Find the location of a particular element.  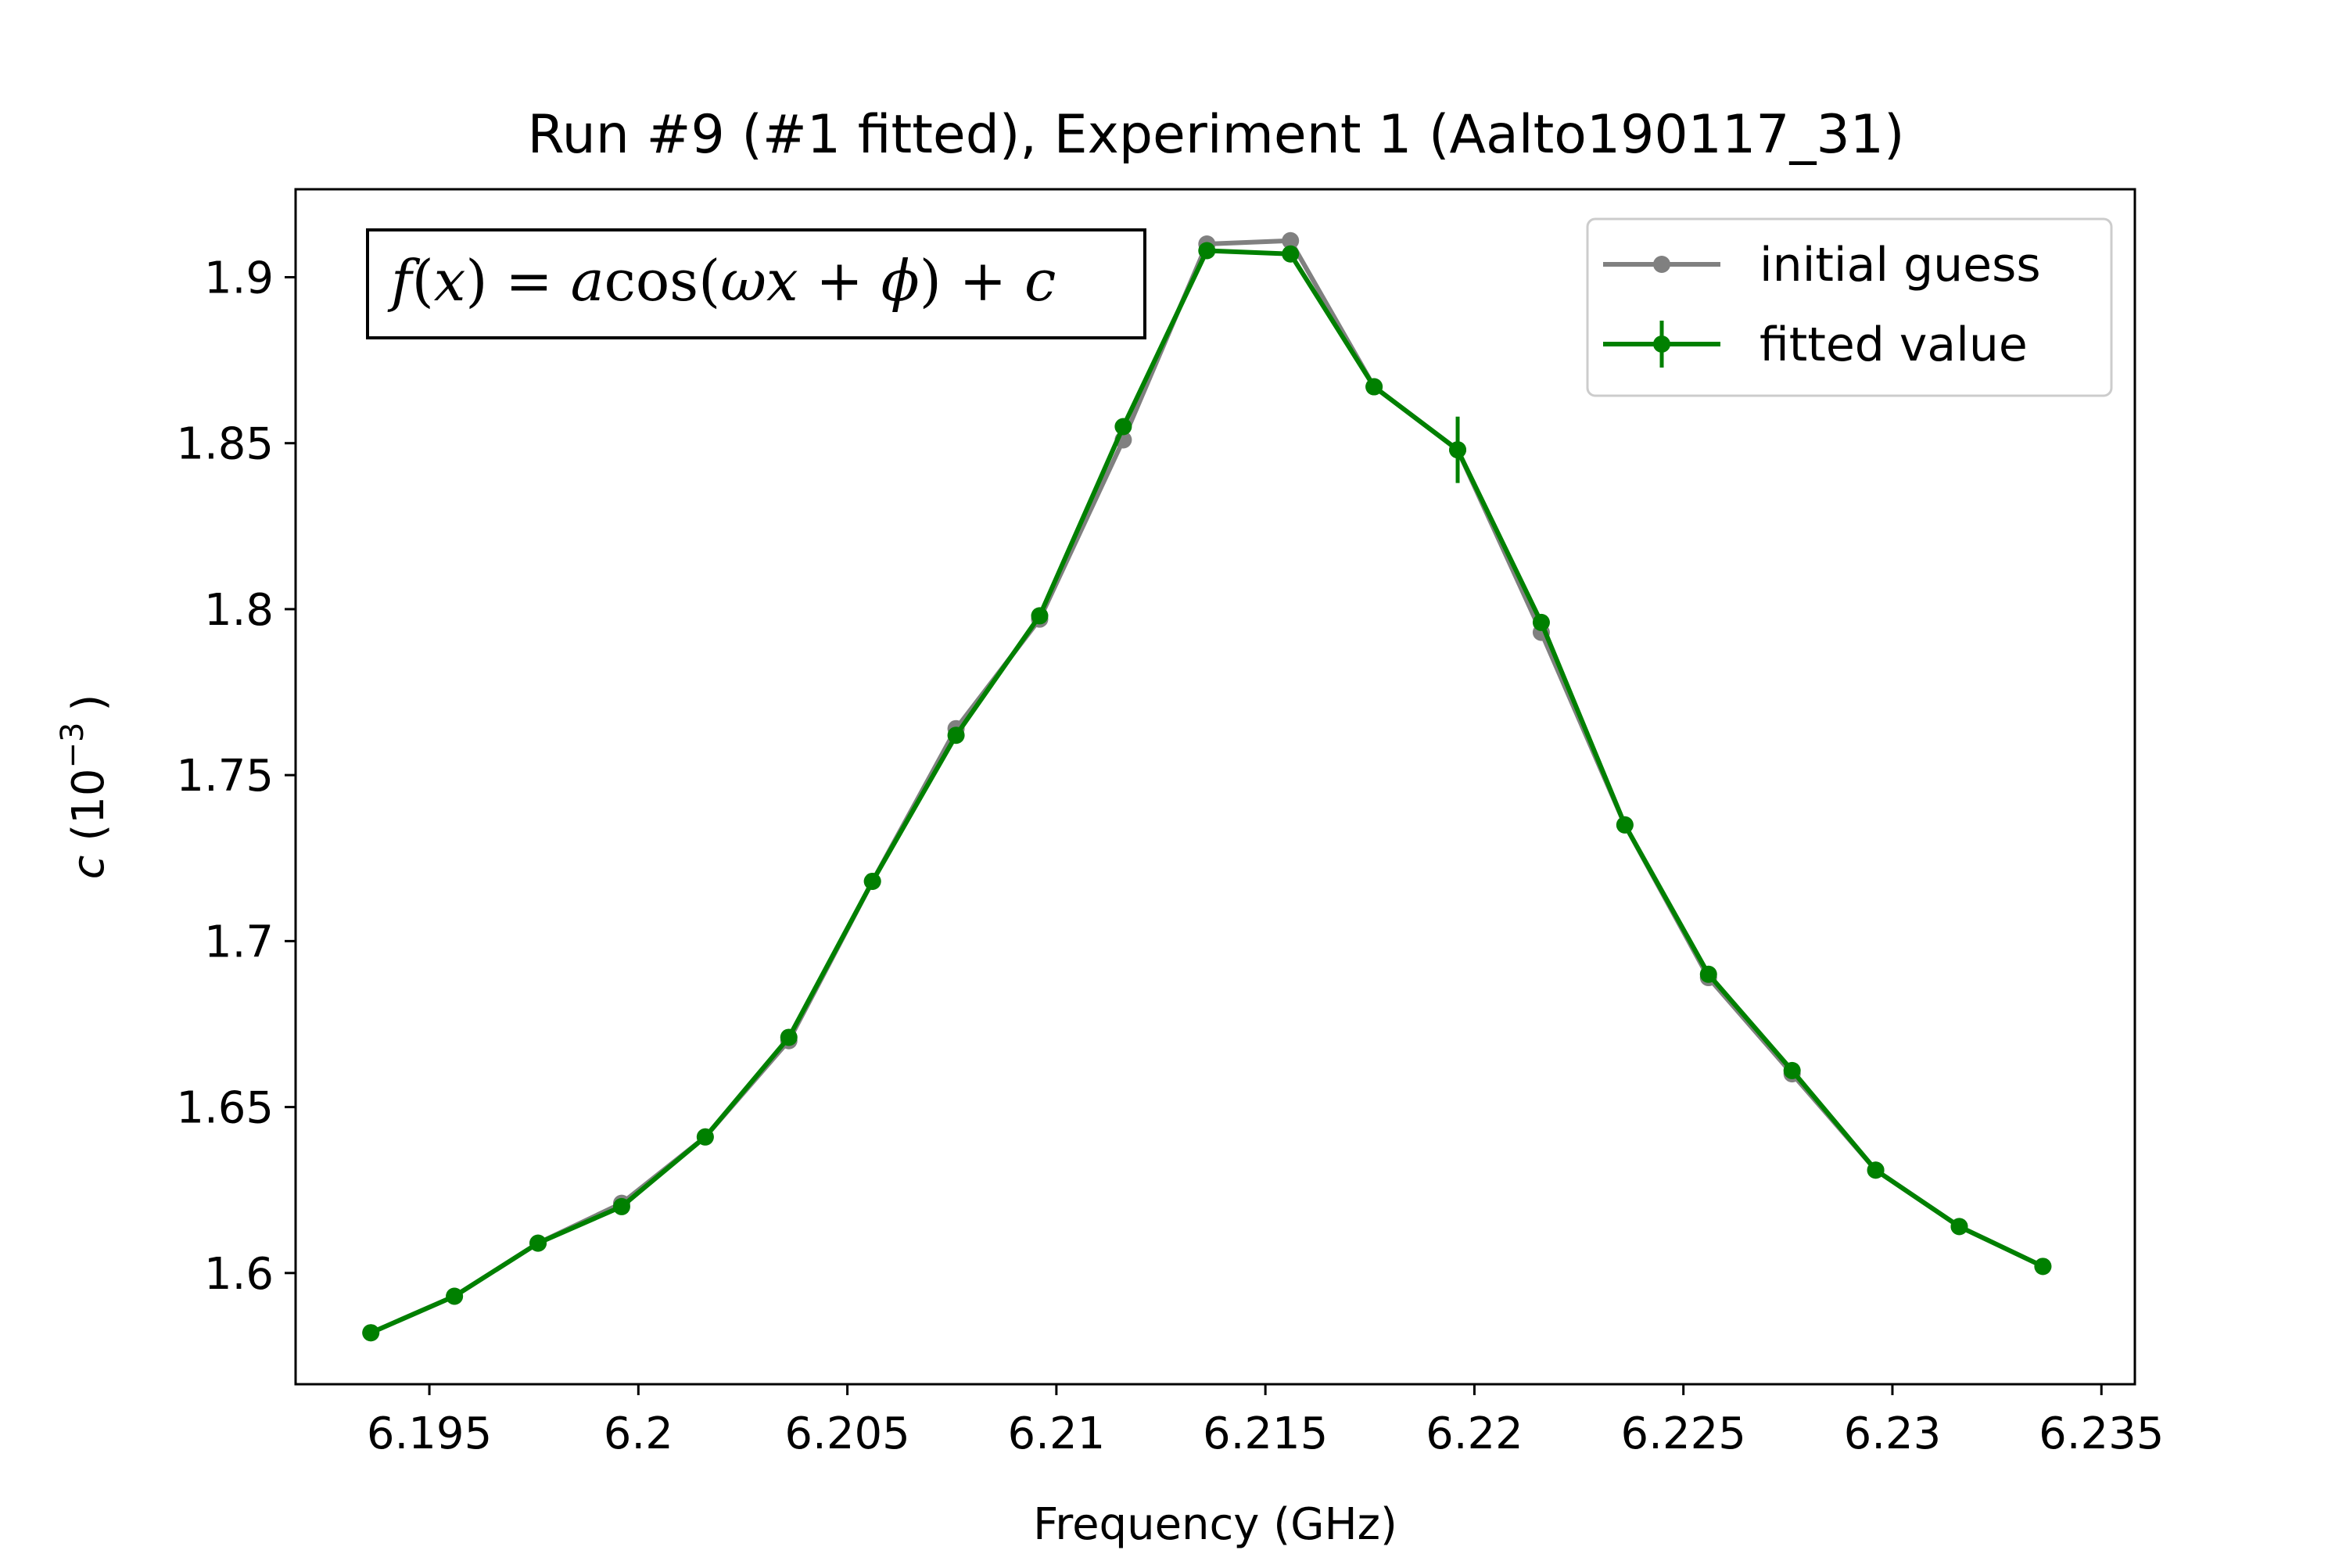

x-tick-label: 6.22 is located at coordinates (1475, 1433).